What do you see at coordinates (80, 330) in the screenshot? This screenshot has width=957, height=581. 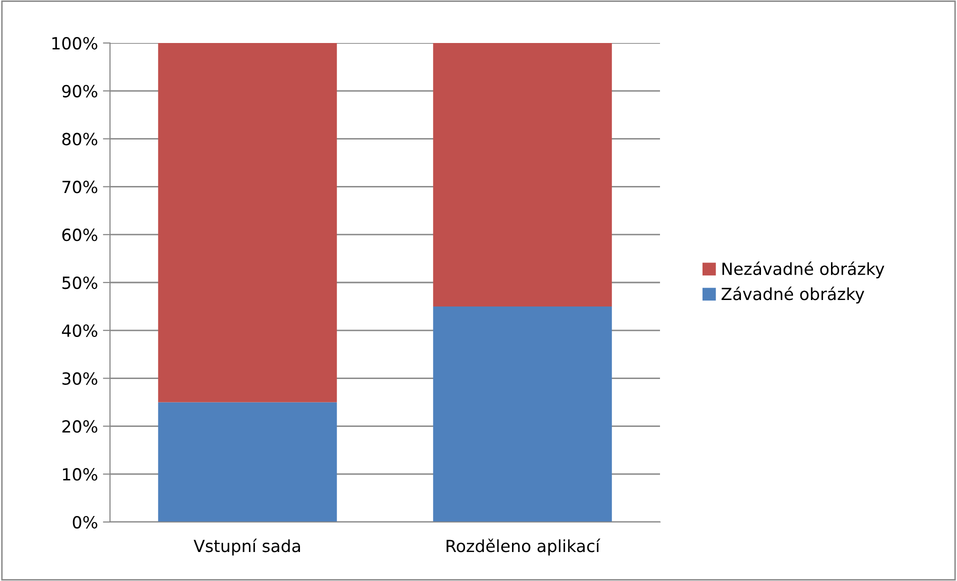 I see `y-tick-label: 40%` at bounding box center [80, 330].